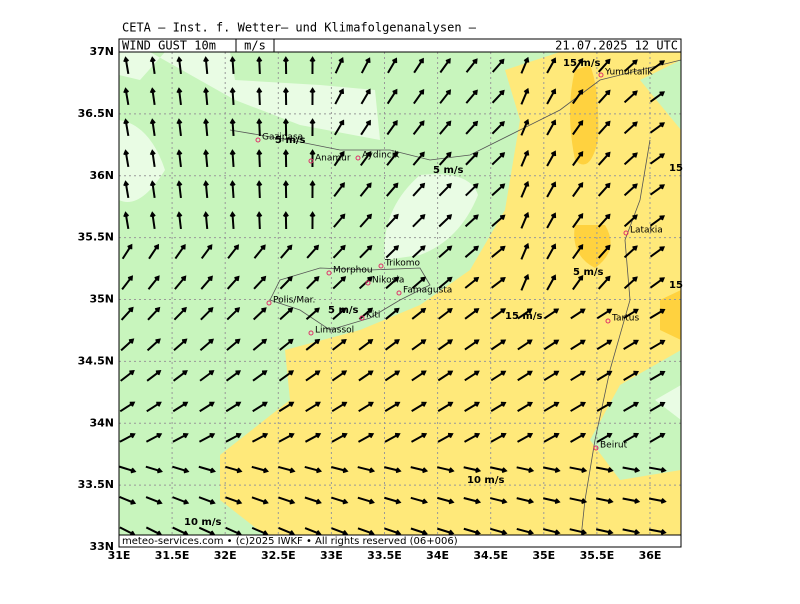  I want to click on contour-label: 15 m/s, so click(523, 316).